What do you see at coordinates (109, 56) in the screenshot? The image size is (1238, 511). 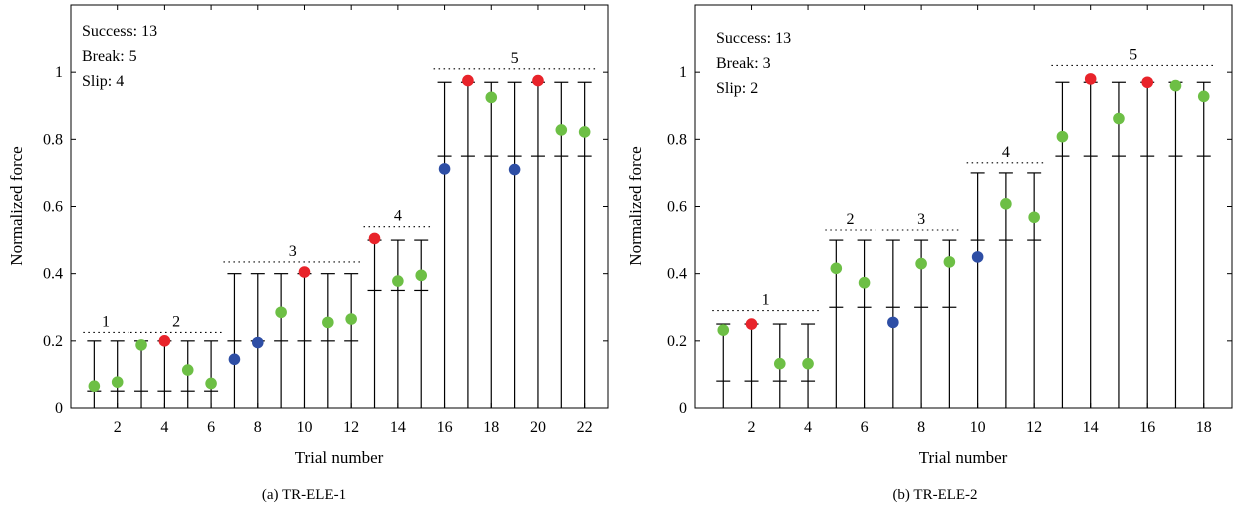 I see `stat-break: Break: 5` at bounding box center [109, 56].